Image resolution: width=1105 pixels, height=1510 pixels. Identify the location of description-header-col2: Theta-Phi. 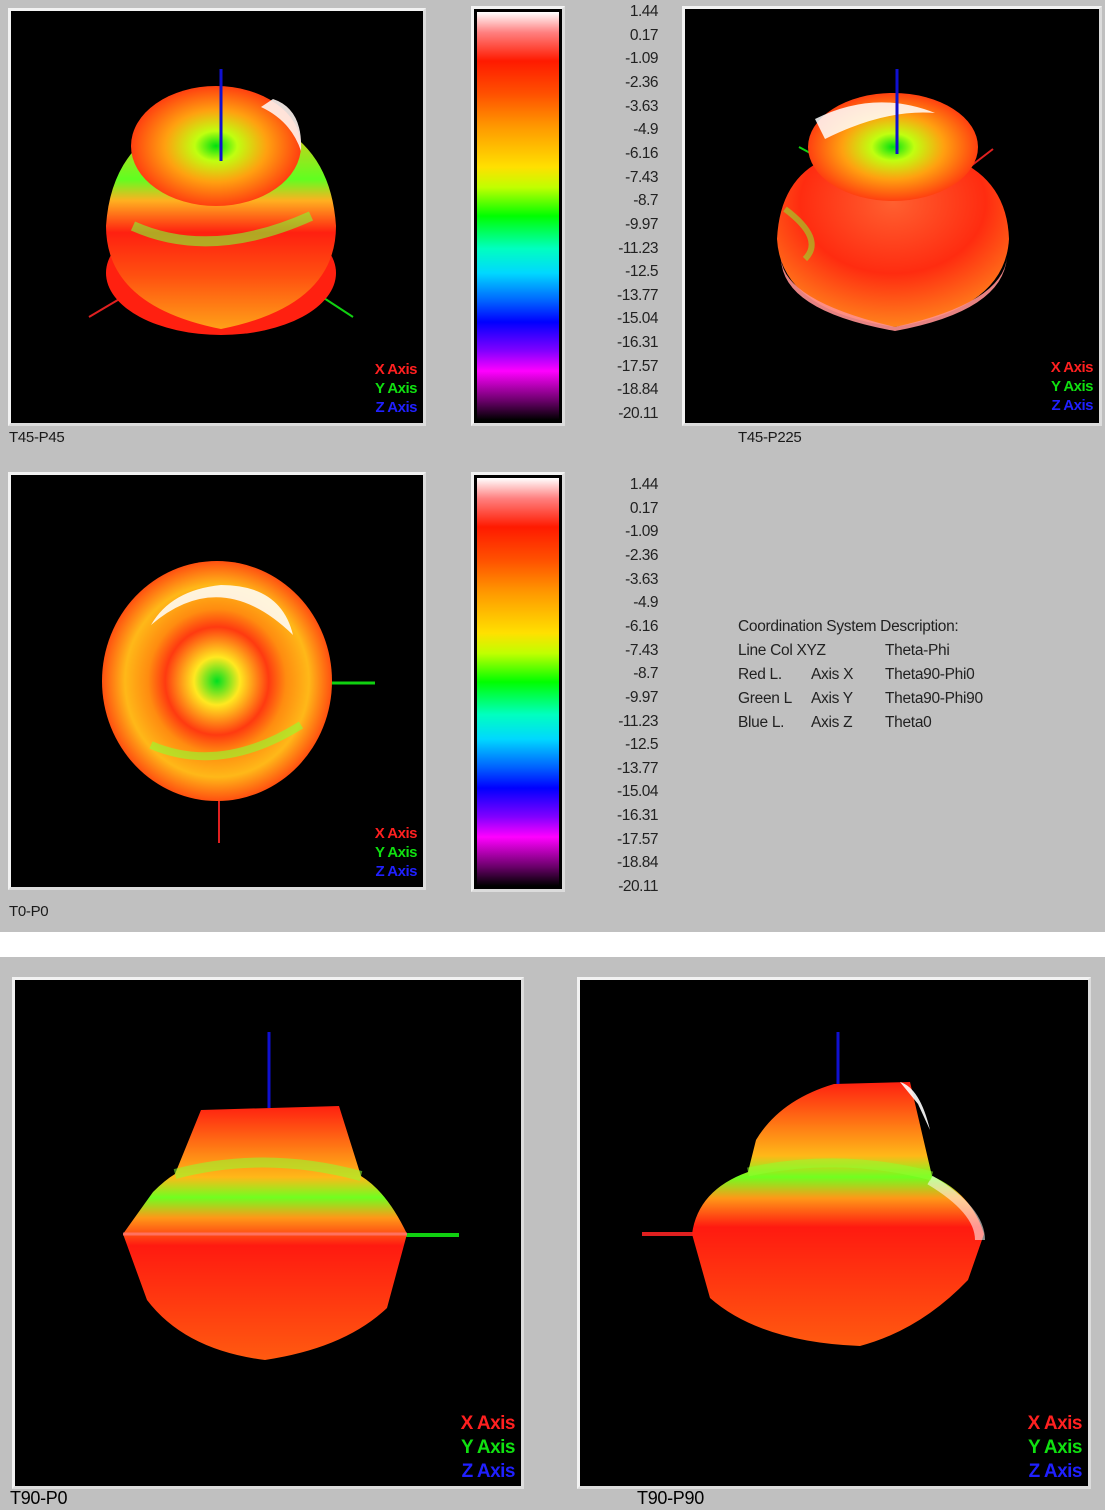
(917, 650).